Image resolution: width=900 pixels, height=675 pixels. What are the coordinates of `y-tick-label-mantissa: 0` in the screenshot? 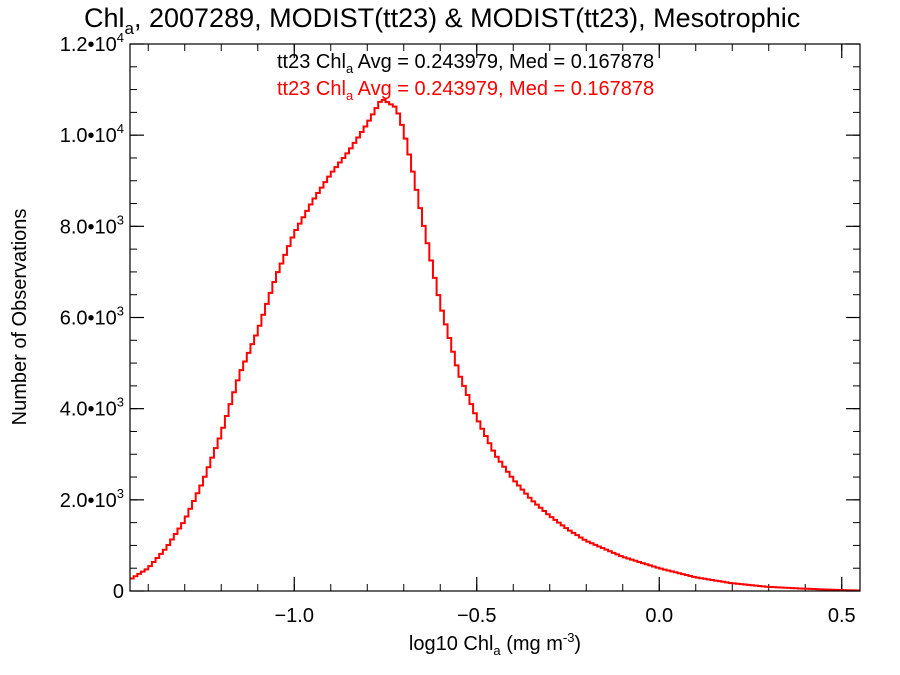 It's located at (118, 592).